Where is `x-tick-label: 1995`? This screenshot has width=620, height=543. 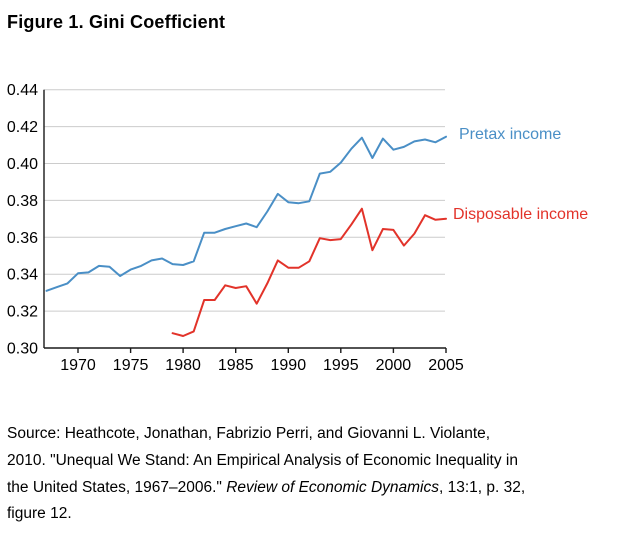
x-tick-label: 1995 is located at coordinates (341, 365).